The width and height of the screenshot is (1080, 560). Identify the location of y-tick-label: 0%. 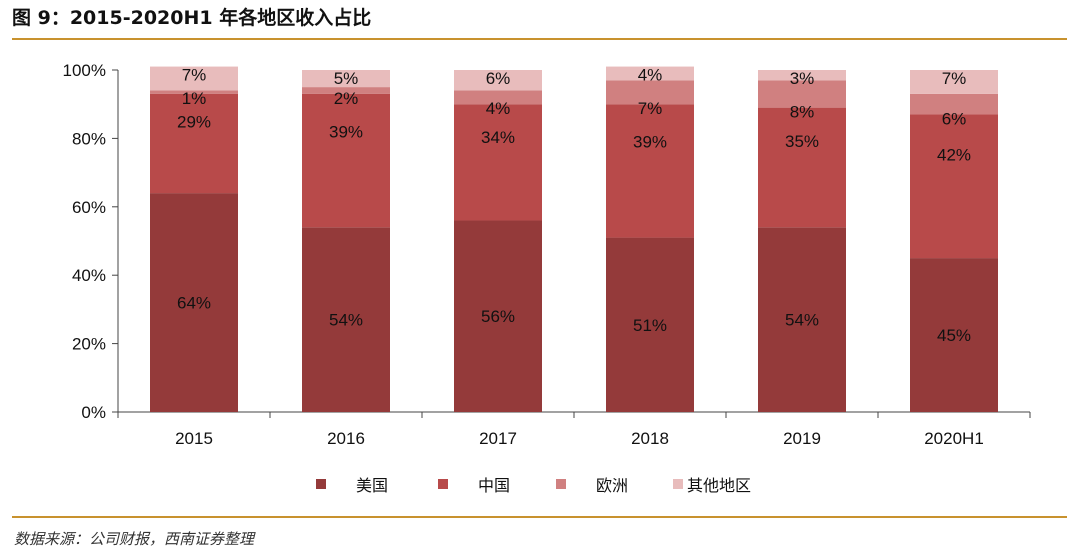
(93, 412).